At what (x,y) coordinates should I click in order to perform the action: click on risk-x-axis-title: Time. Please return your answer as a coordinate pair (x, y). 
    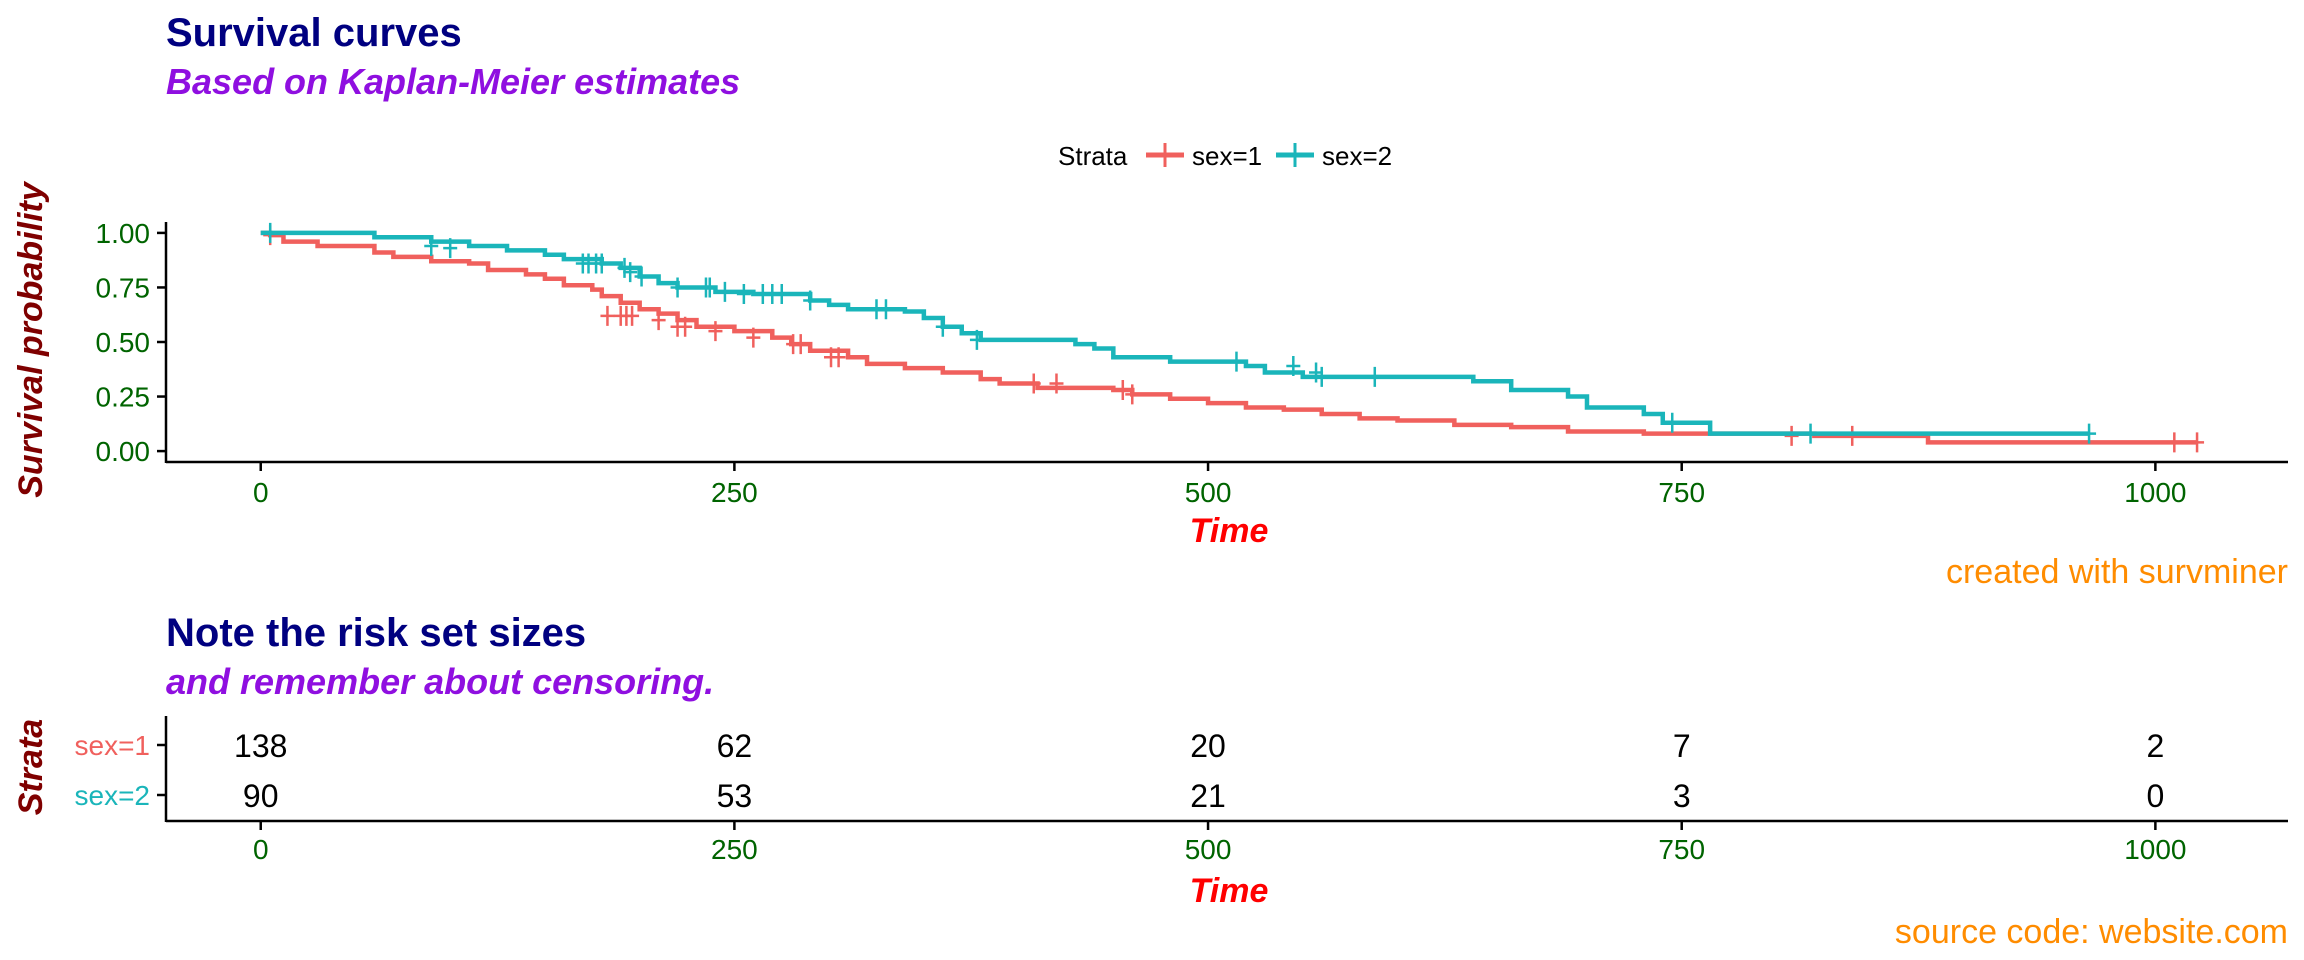
    Looking at the image, I should click on (1229, 891).